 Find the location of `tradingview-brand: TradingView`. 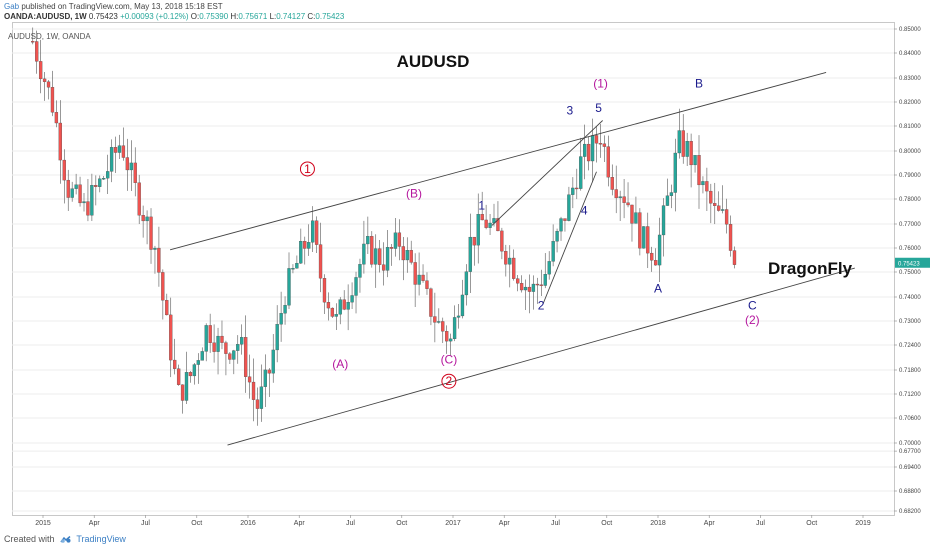

tradingview-brand: TradingView is located at coordinates (101, 539).